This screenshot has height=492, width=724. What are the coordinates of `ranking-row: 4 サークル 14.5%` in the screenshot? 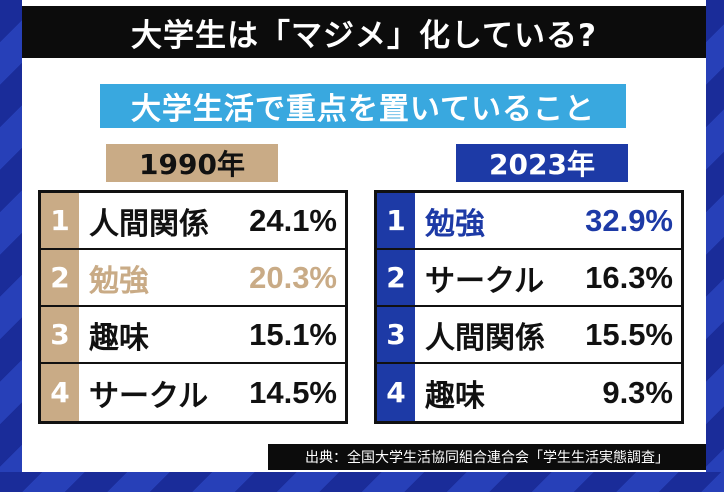 It's located at (193, 392).